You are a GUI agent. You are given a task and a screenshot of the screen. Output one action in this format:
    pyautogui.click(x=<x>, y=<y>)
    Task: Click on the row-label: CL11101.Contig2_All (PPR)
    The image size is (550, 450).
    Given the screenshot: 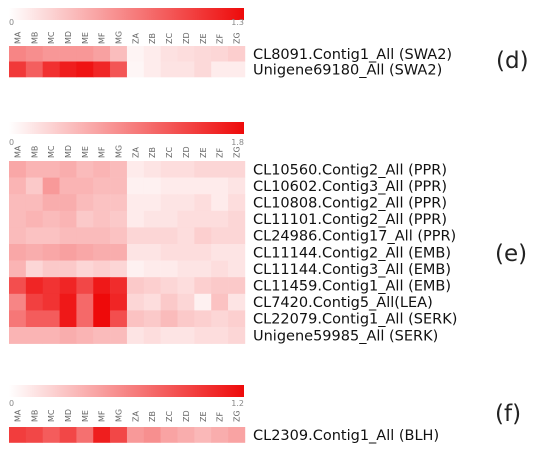 What is the action you would take?
    pyautogui.click(x=350, y=220)
    